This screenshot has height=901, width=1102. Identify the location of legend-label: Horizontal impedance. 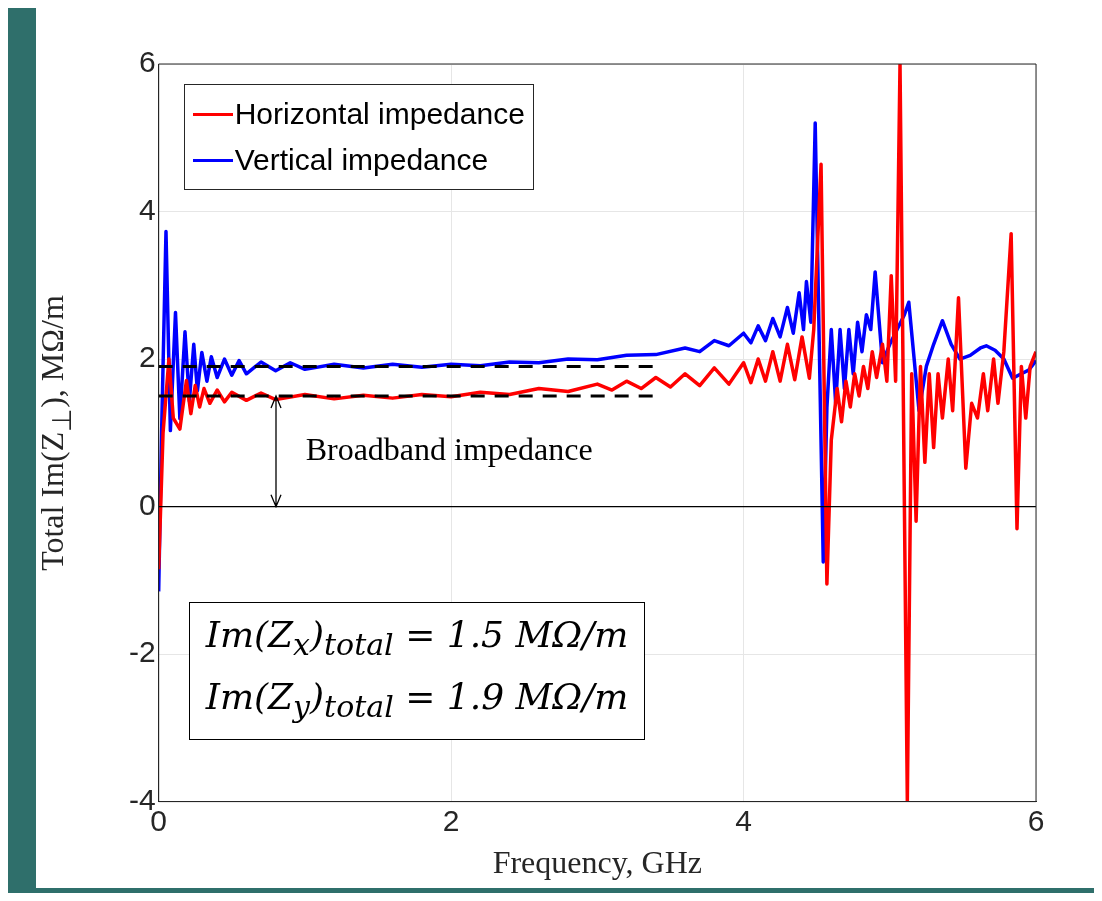
(379, 114).